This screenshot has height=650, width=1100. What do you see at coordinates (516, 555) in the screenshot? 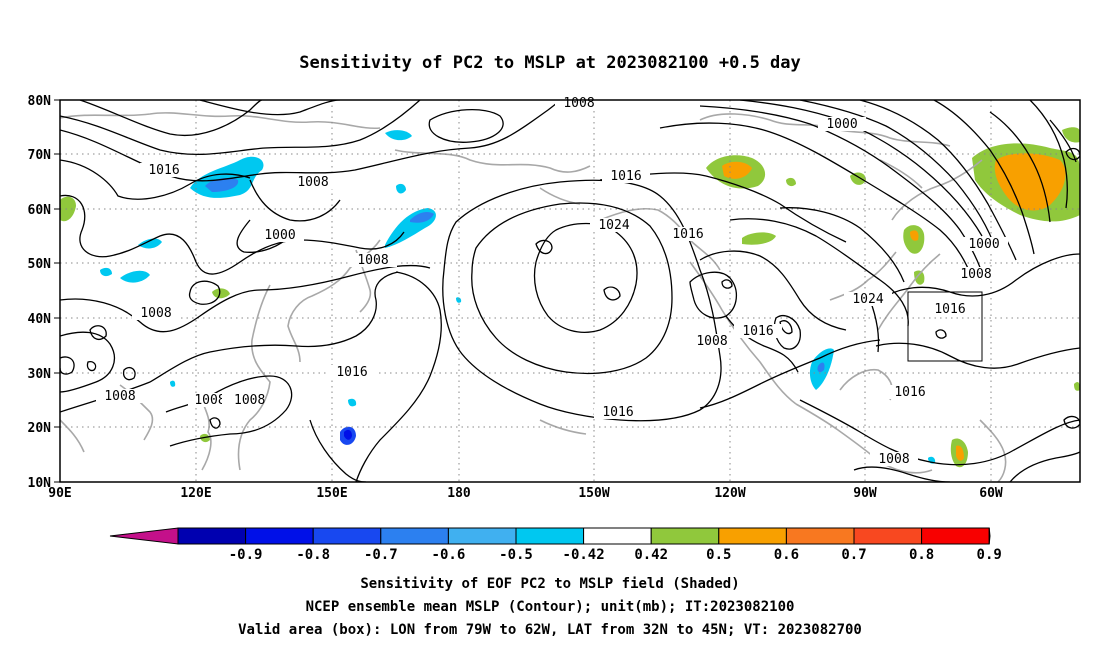
I see `colorbar-label: -0.5` at bounding box center [516, 555].